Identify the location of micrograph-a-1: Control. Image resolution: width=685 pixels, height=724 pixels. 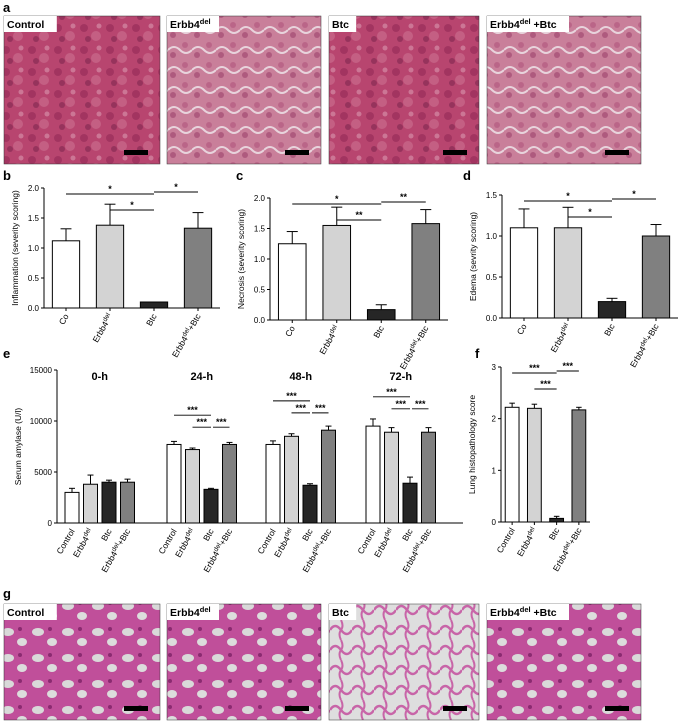
(82, 90).